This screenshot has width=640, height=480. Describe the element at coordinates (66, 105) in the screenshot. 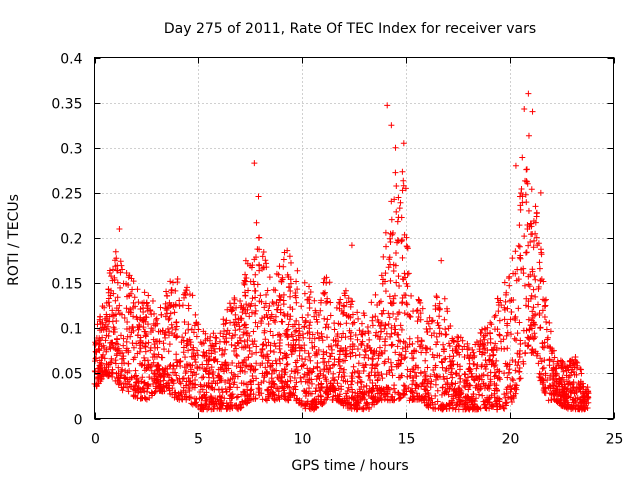

I see `y-tick-label: 0.35` at that location.